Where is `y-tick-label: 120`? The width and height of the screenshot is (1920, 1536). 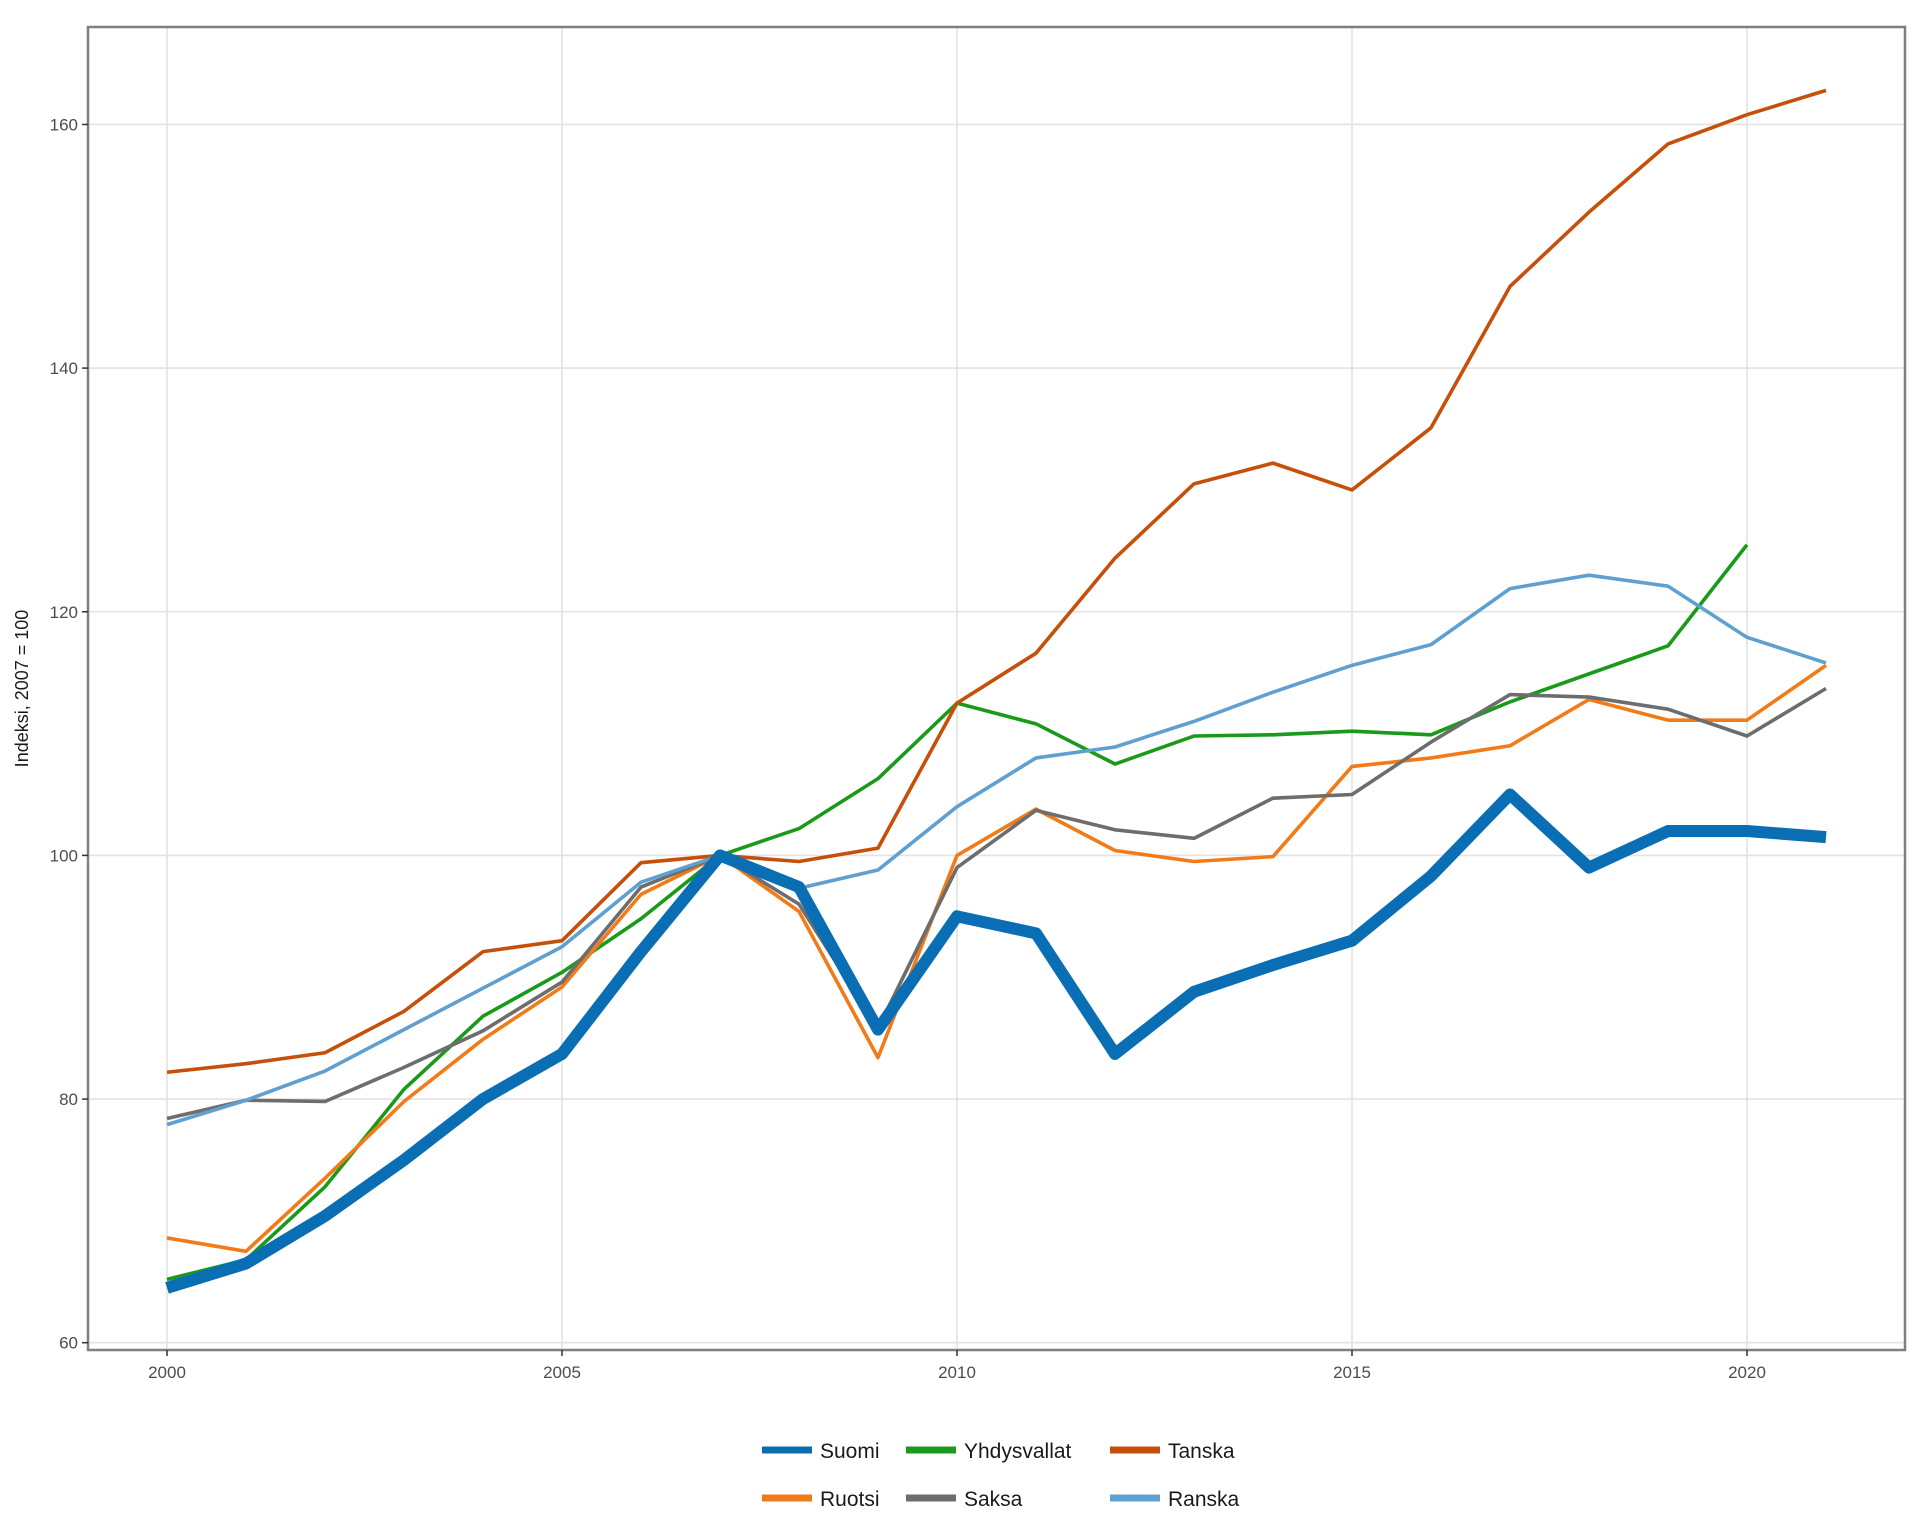 y-tick-label: 120 is located at coordinates (64, 612).